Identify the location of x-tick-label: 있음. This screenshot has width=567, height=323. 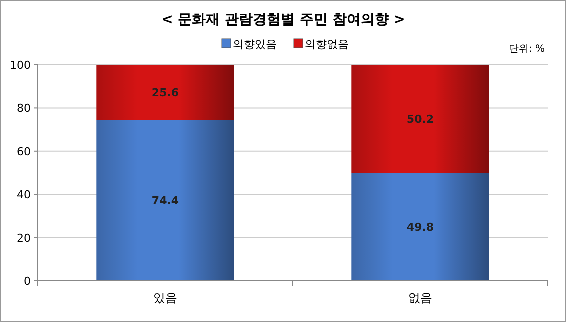
(166, 298).